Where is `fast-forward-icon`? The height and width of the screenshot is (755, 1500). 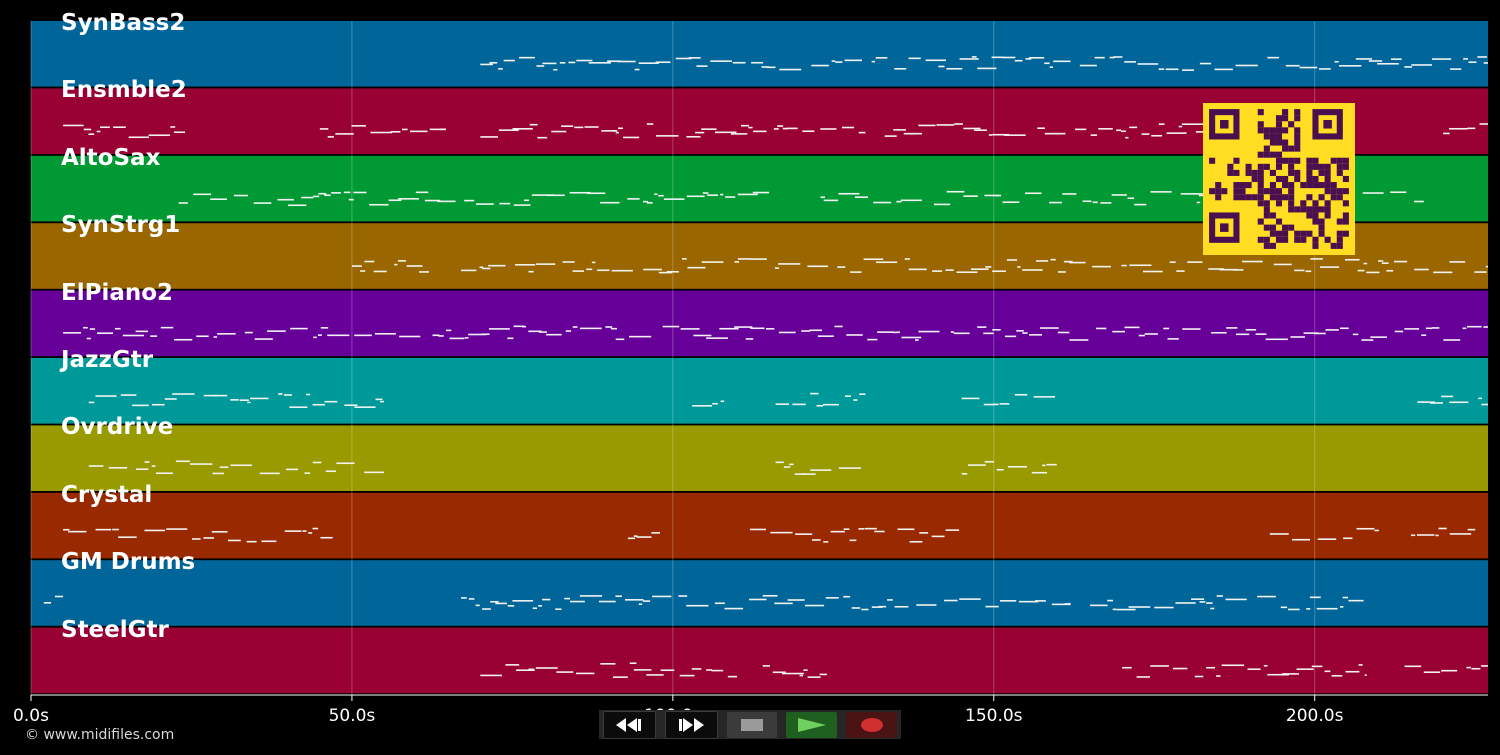
fast-forward-icon is located at coordinates (692, 724).